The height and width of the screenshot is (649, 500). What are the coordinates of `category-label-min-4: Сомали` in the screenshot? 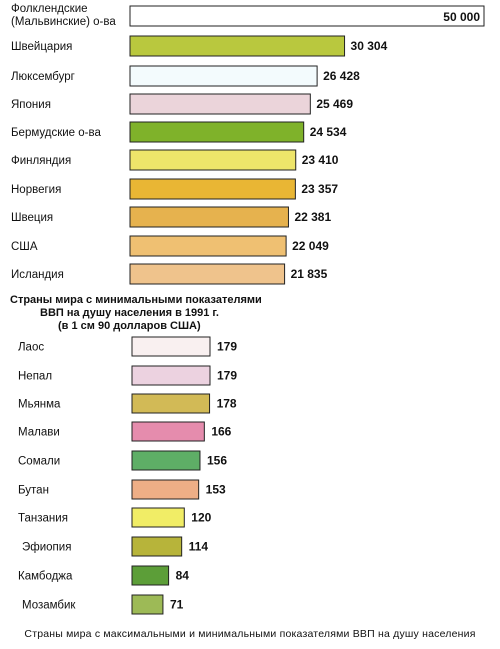 It's located at (39, 462).